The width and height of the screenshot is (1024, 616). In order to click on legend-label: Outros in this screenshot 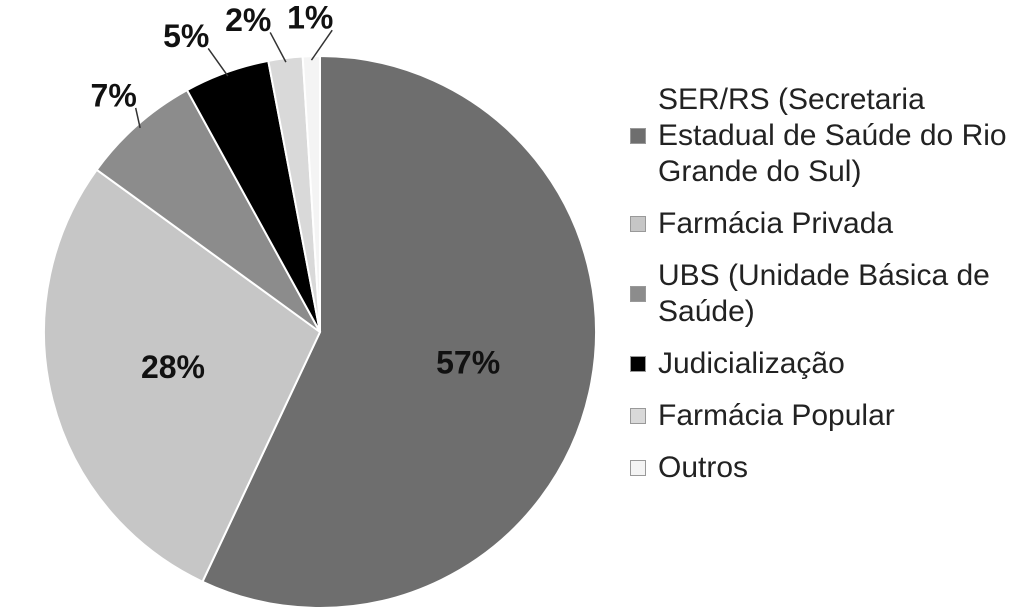, I will do `click(703, 467)`.